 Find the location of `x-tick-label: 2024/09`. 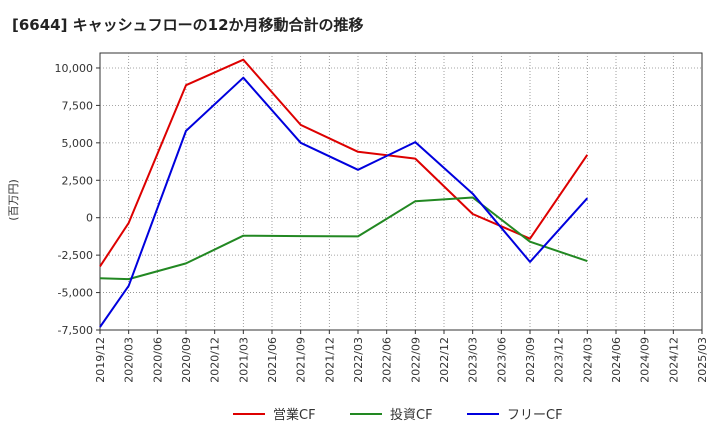

x-tick-label: 2024/09 is located at coordinates (645, 360).